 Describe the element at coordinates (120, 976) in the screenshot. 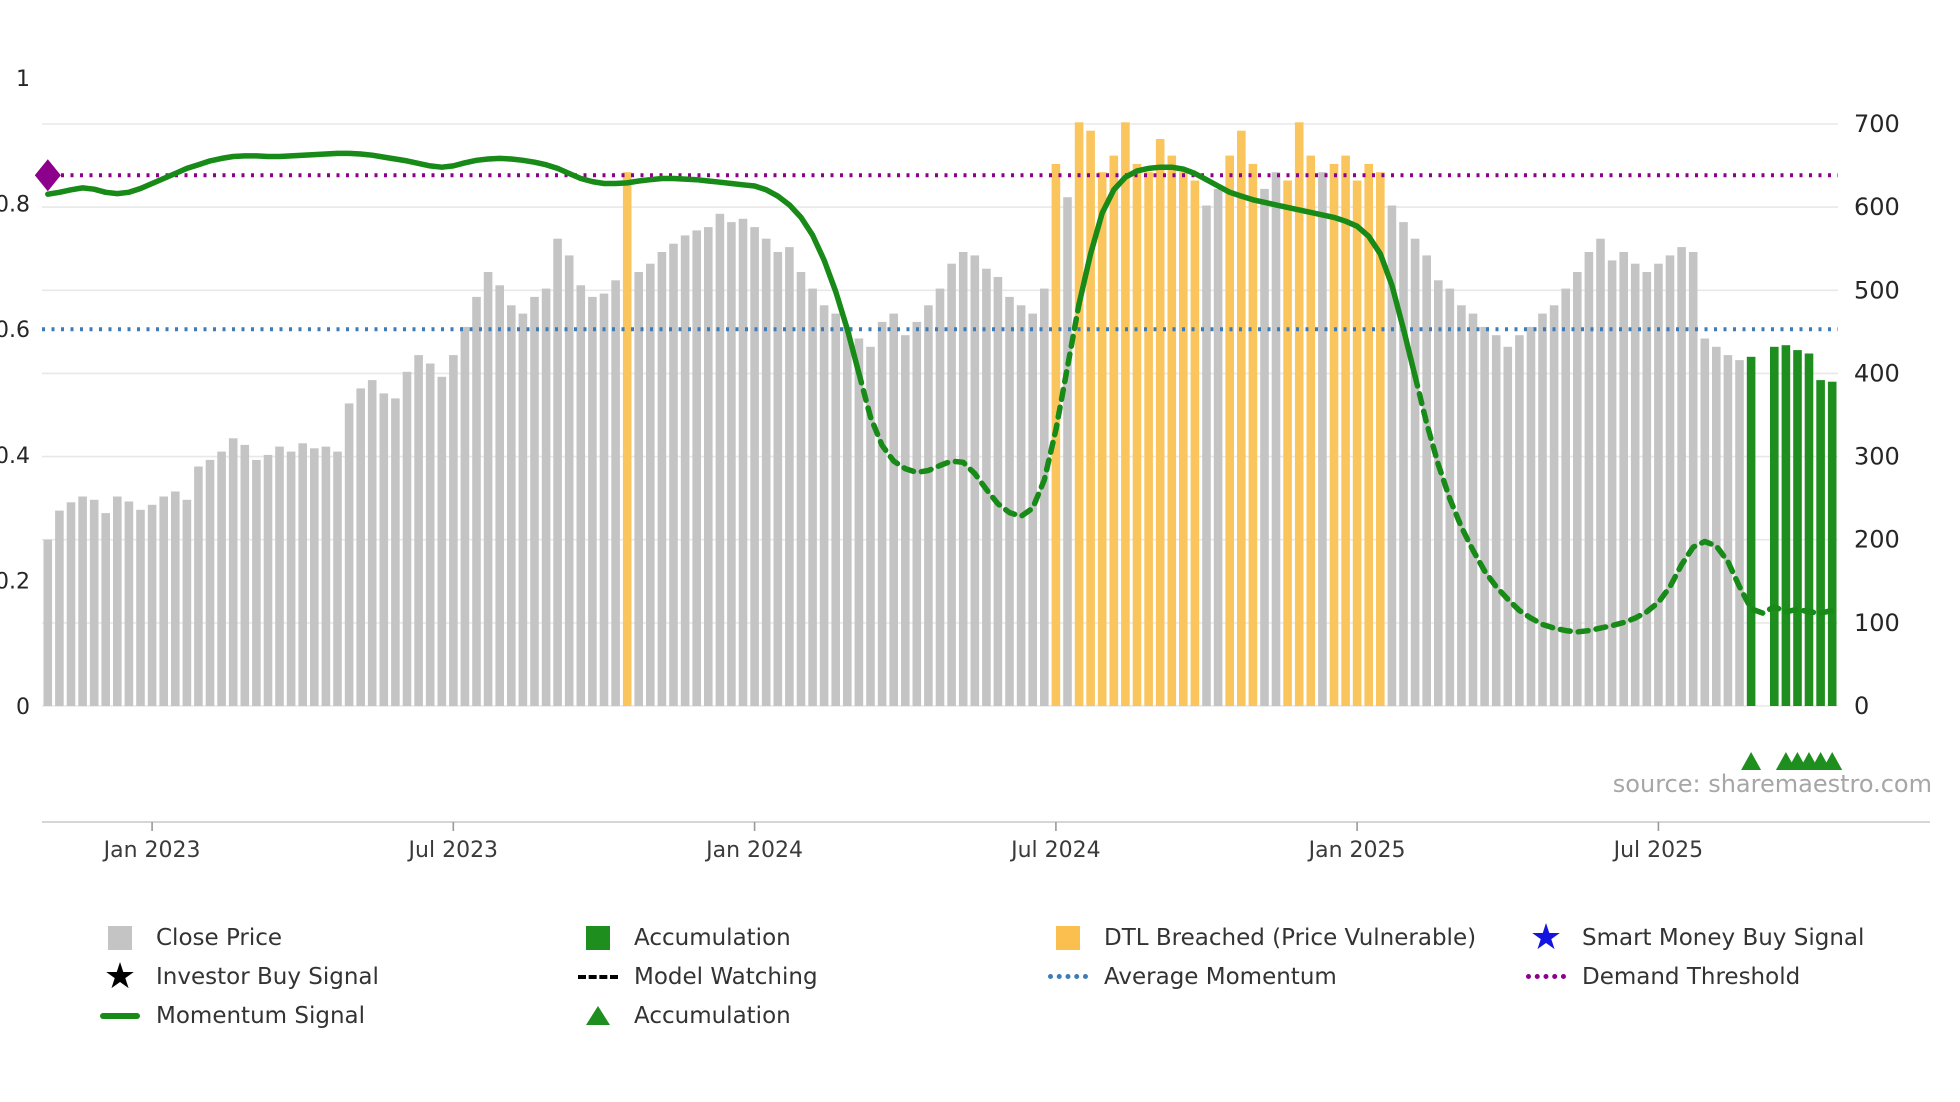

I see `black-star-icon: ★` at that location.